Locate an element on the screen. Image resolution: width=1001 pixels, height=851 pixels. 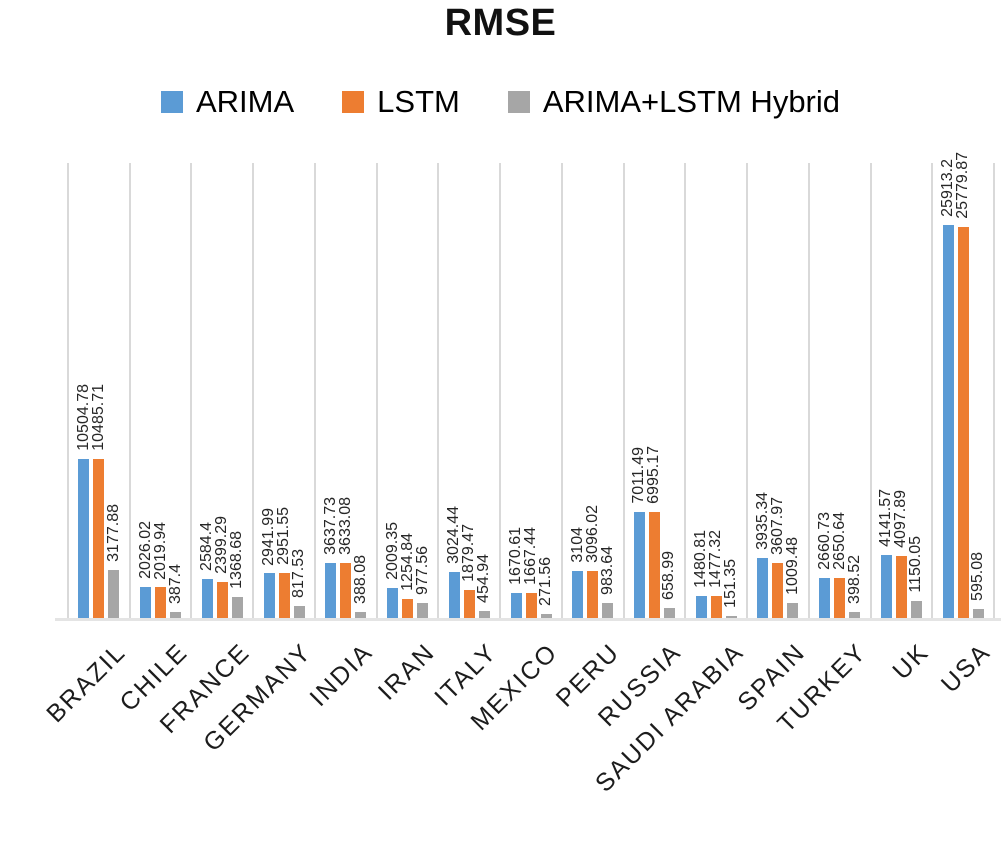
category-cell-russia: 7011.49 6995.17 658.99 is located at coordinates (653, 390).